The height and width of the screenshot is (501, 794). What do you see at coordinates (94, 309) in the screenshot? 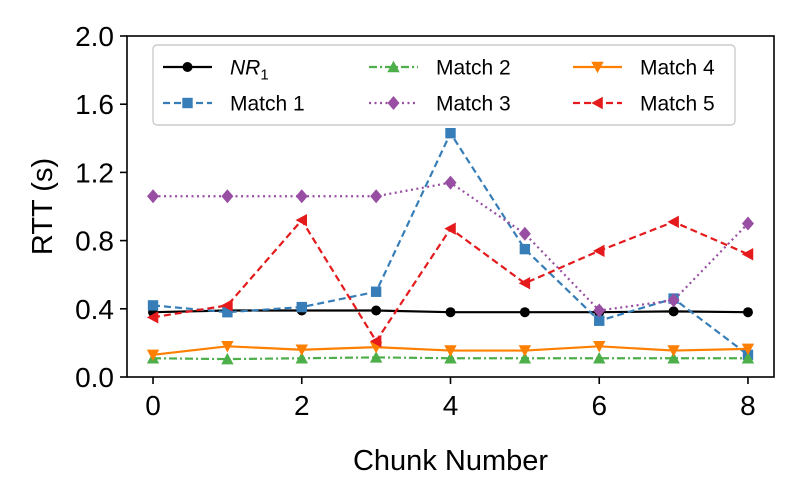
I see `y-tick-label: 0.4` at bounding box center [94, 309].